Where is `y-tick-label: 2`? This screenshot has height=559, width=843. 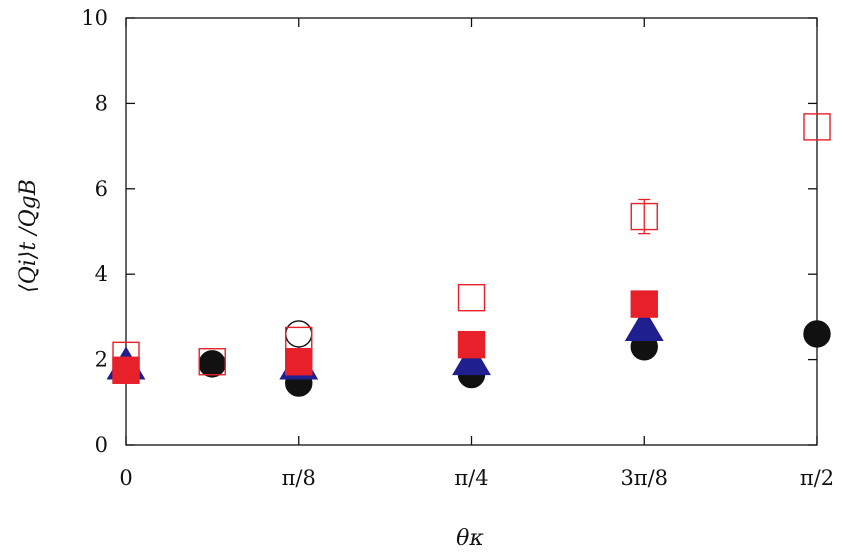
y-tick-label: 2 is located at coordinates (101, 360).